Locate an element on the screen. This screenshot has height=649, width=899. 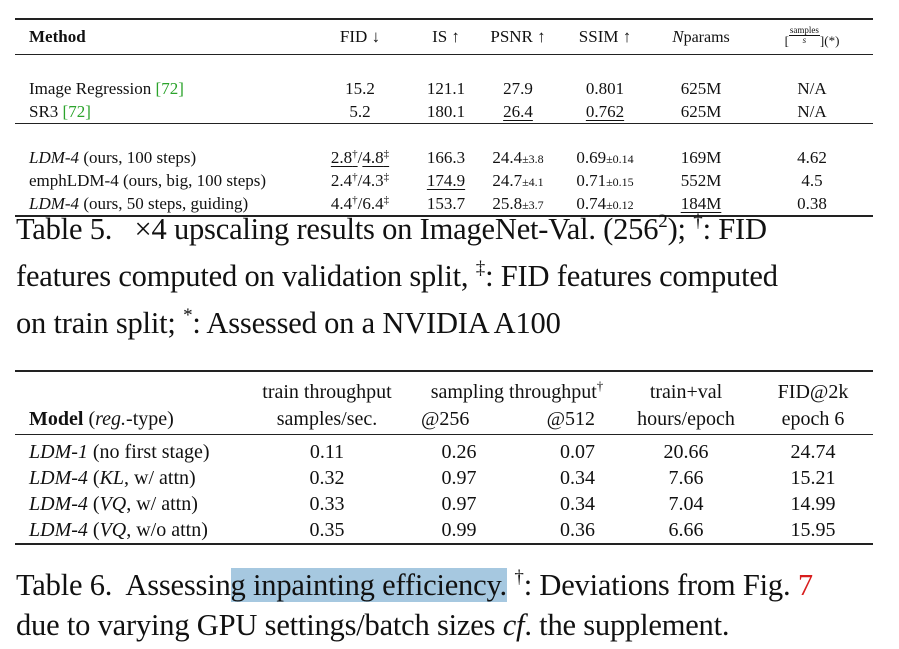
hours-cell: 6.66 is located at coordinates (686, 529).